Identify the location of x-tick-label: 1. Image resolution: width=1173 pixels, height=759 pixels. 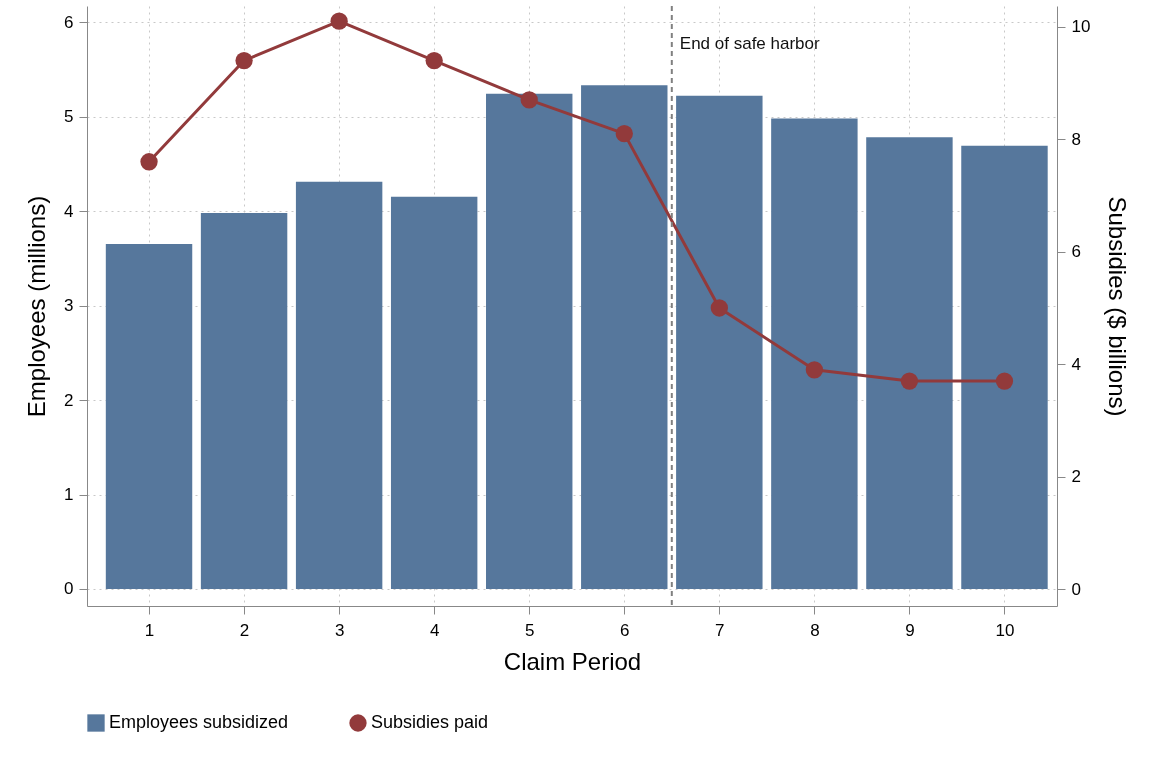
(149, 630).